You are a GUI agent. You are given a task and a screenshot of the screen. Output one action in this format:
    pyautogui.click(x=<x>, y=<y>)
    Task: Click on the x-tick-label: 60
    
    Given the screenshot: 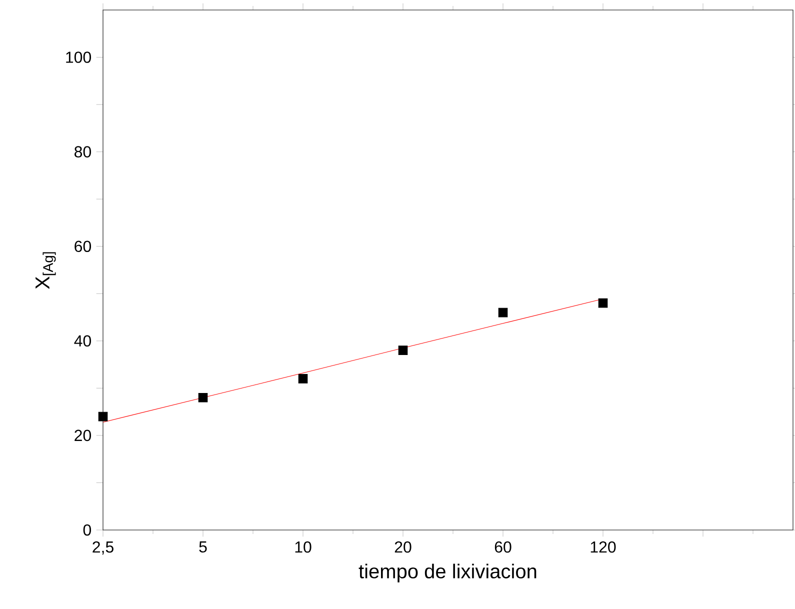 What is the action you would take?
    pyautogui.click(x=503, y=547)
    